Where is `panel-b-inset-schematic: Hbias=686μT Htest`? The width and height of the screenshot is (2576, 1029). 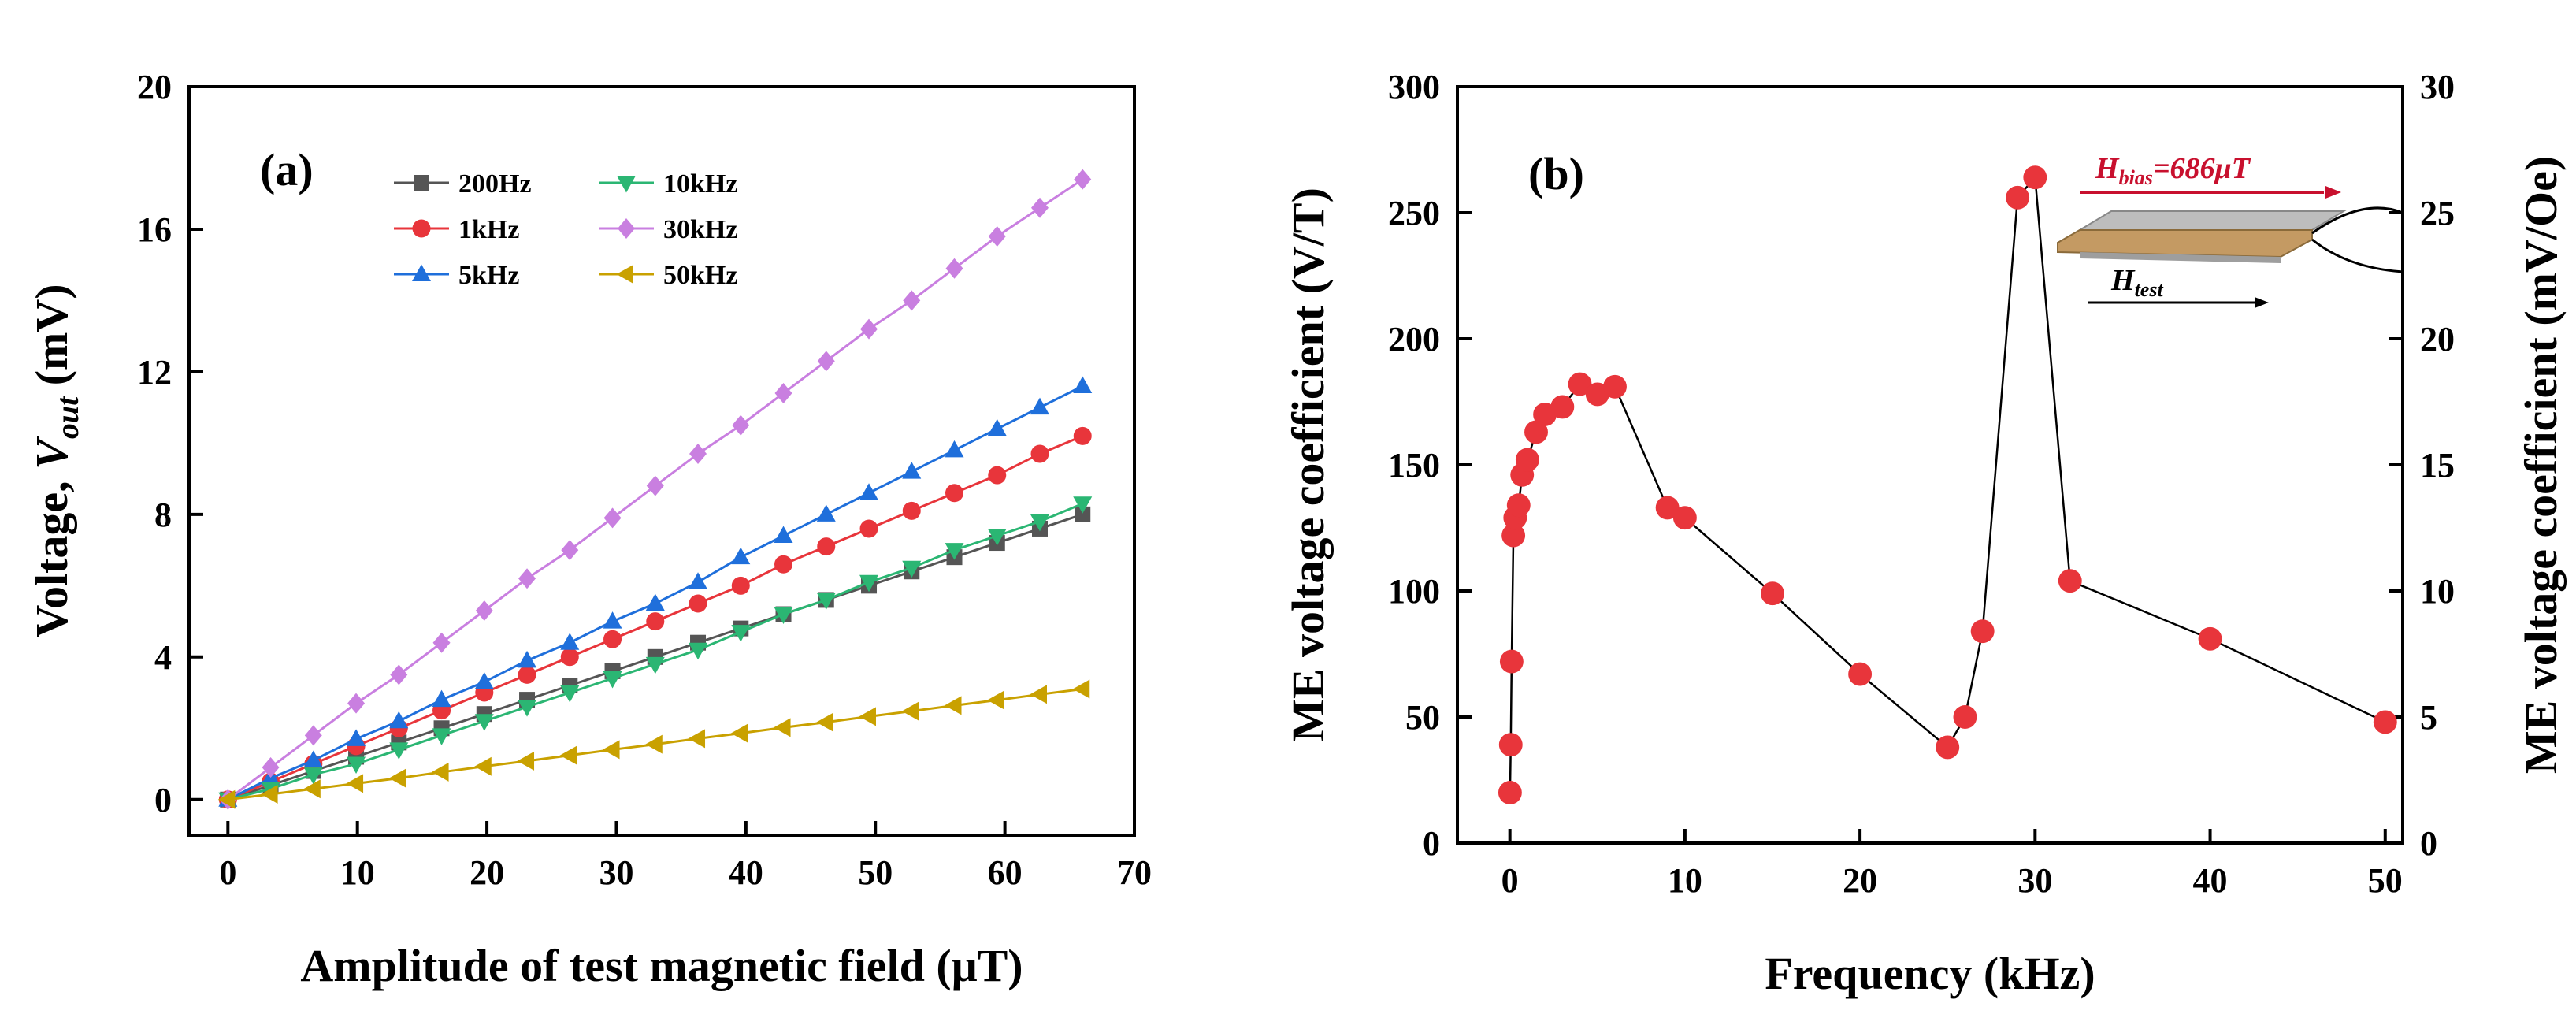 panel-b-inset-schematic: Hbias=686μT Htest is located at coordinates (2230, 230).